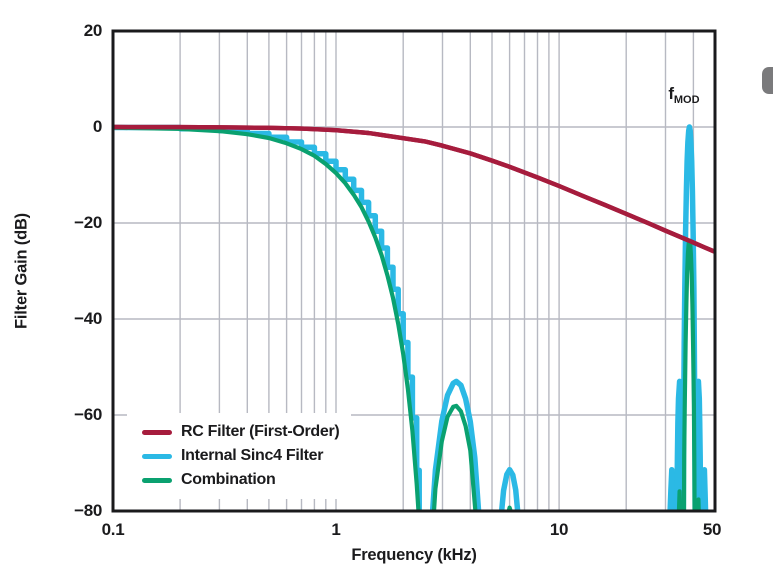  I want to click on y-tick--40: −40, so click(88, 318).